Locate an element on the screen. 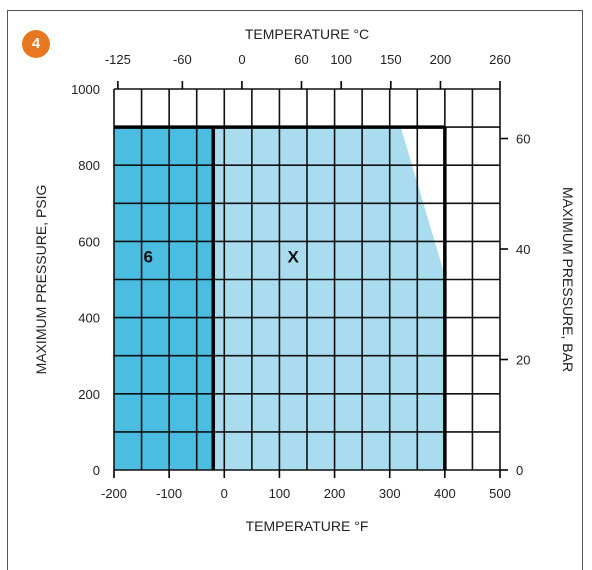 Image resolution: width=592 pixels, height=570 pixels. region-label-x: X is located at coordinates (294, 257).